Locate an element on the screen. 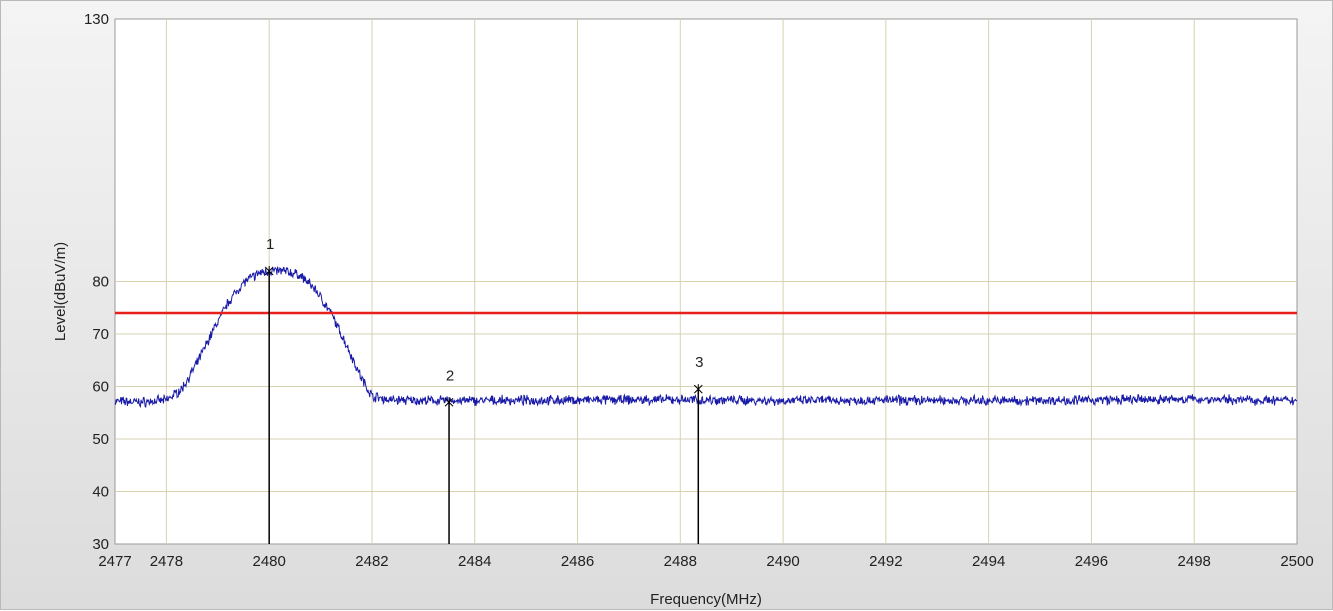  x-tick-label: 2478 is located at coordinates (166, 561).